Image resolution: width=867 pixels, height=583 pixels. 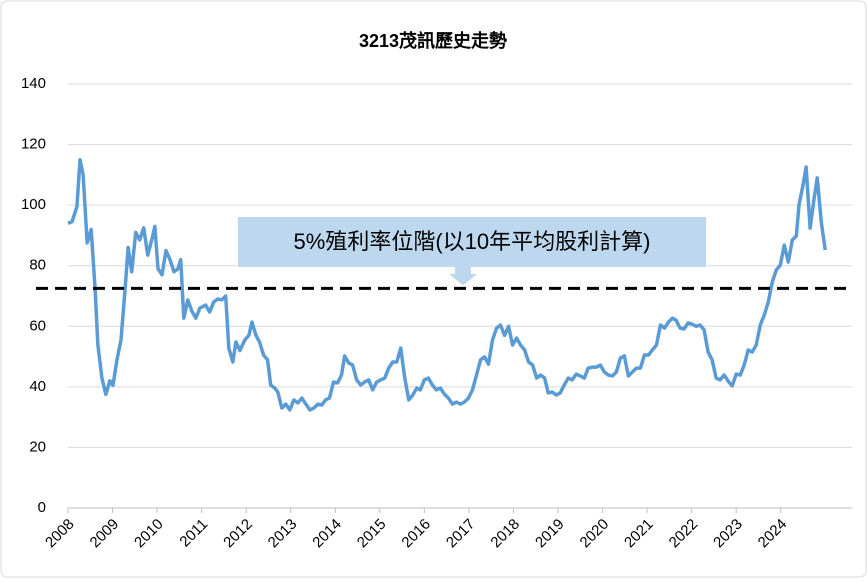 I want to click on y-tick-label: 140, so click(x=33, y=83).